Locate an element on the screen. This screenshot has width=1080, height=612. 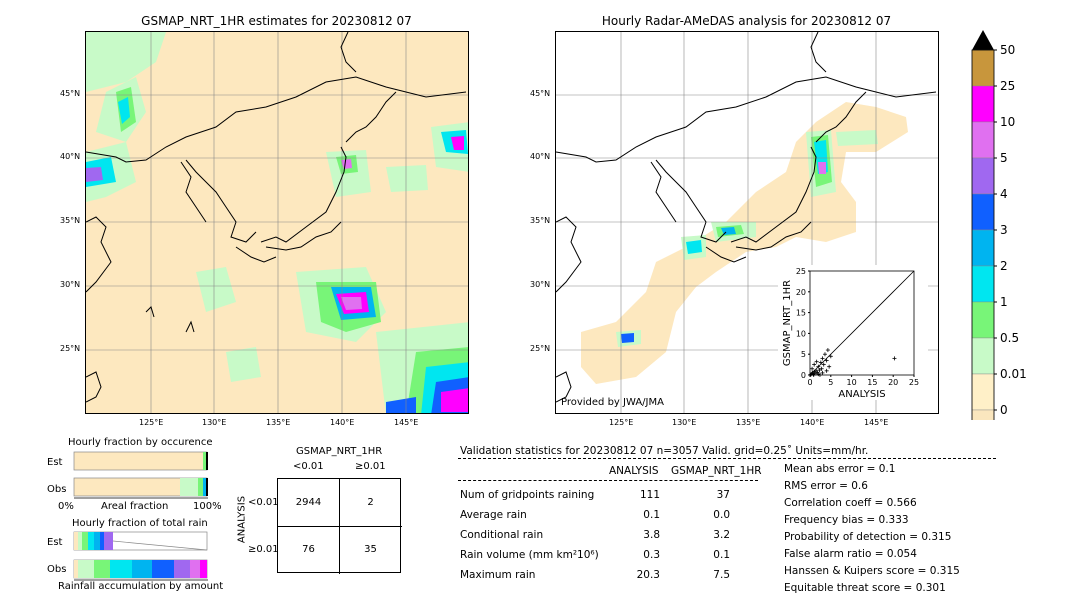
right-lat-label: 40°N is located at coordinates (540, 156).